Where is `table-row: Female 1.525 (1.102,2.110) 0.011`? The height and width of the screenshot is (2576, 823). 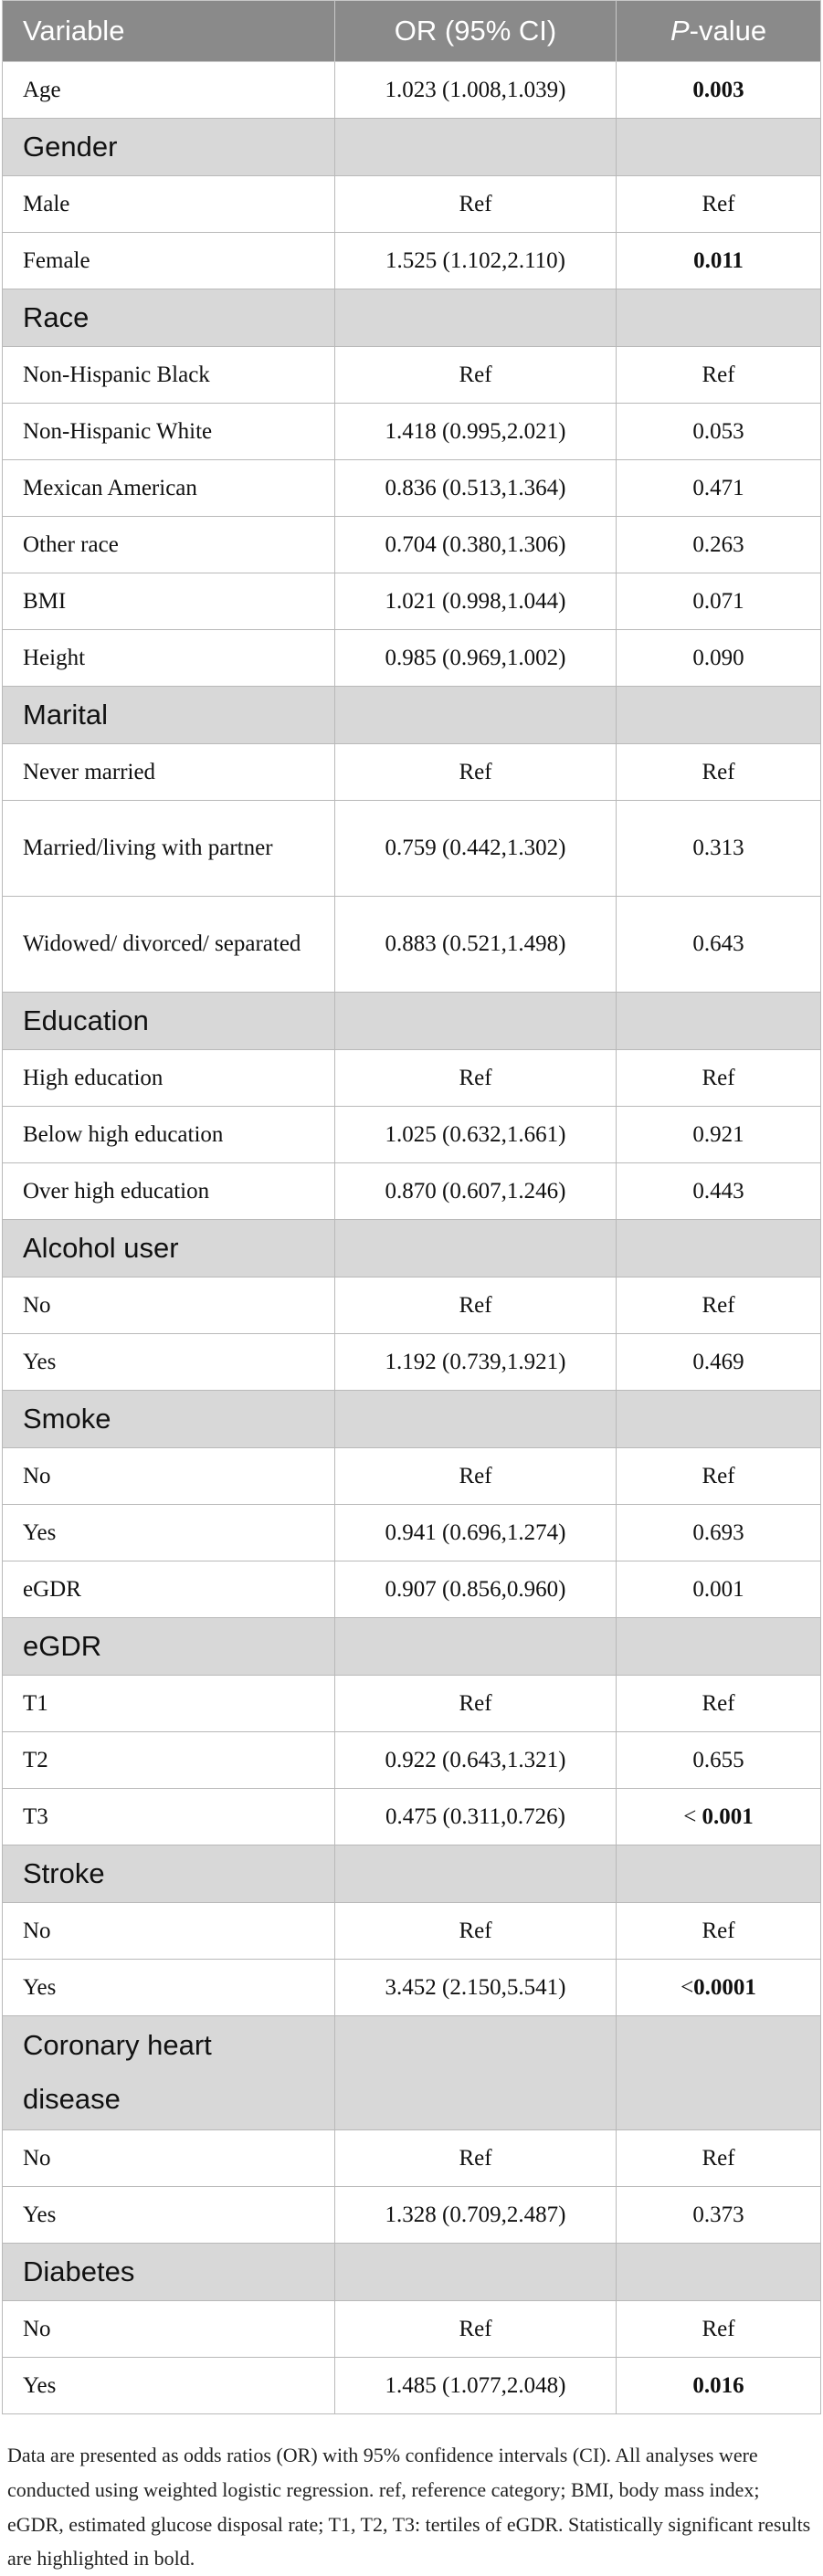 table-row: Female 1.525 (1.102,2.110) 0.011 is located at coordinates (411, 260).